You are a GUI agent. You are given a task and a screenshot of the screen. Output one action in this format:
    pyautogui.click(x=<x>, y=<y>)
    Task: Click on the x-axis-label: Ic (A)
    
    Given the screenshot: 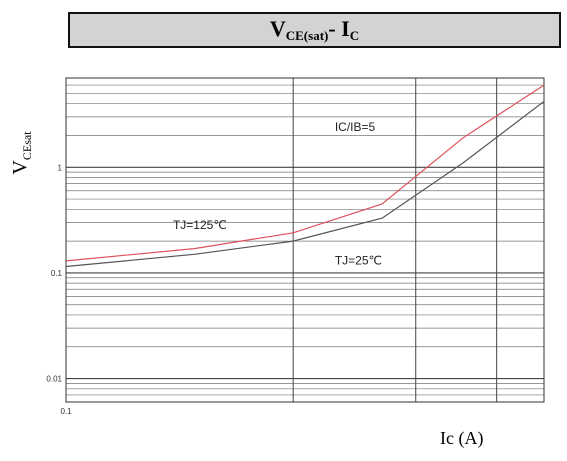 What is the action you would take?
    pyautogui.click(x=462, y=438)
    